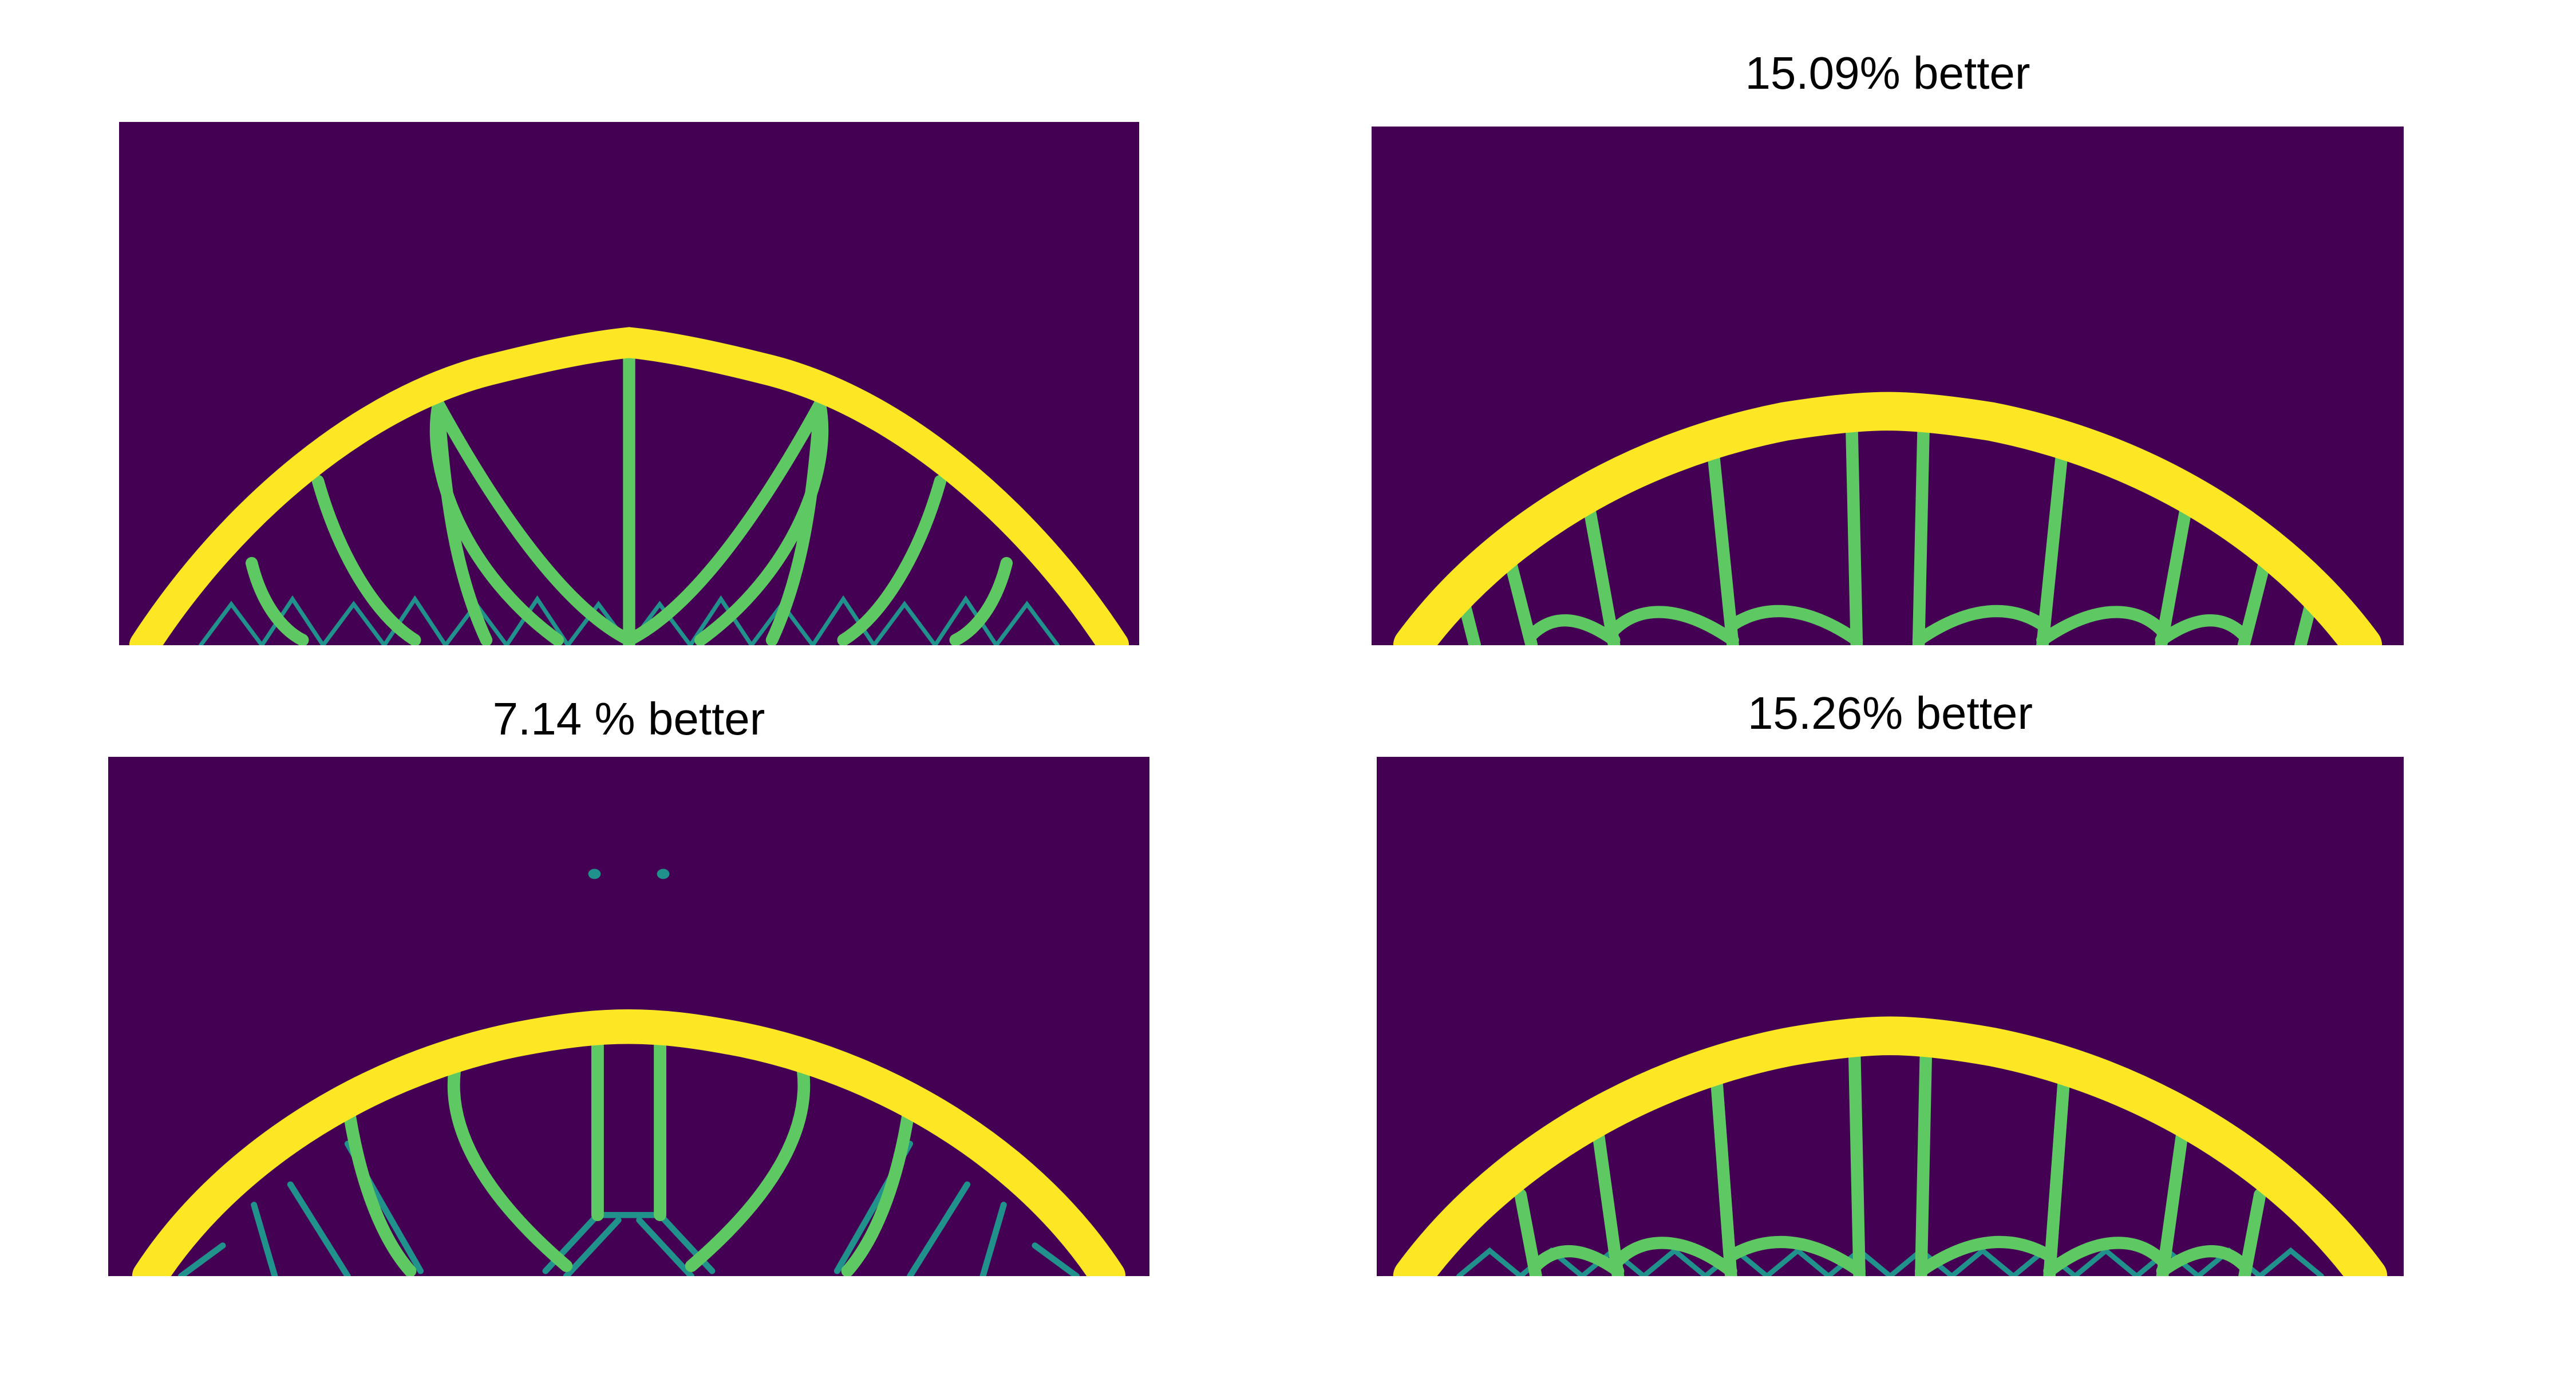  What do you see at coordinates (629, 1072) in the screenshot?
I see `topology-structure-bottom-left` at bounding box center [629, 1072].